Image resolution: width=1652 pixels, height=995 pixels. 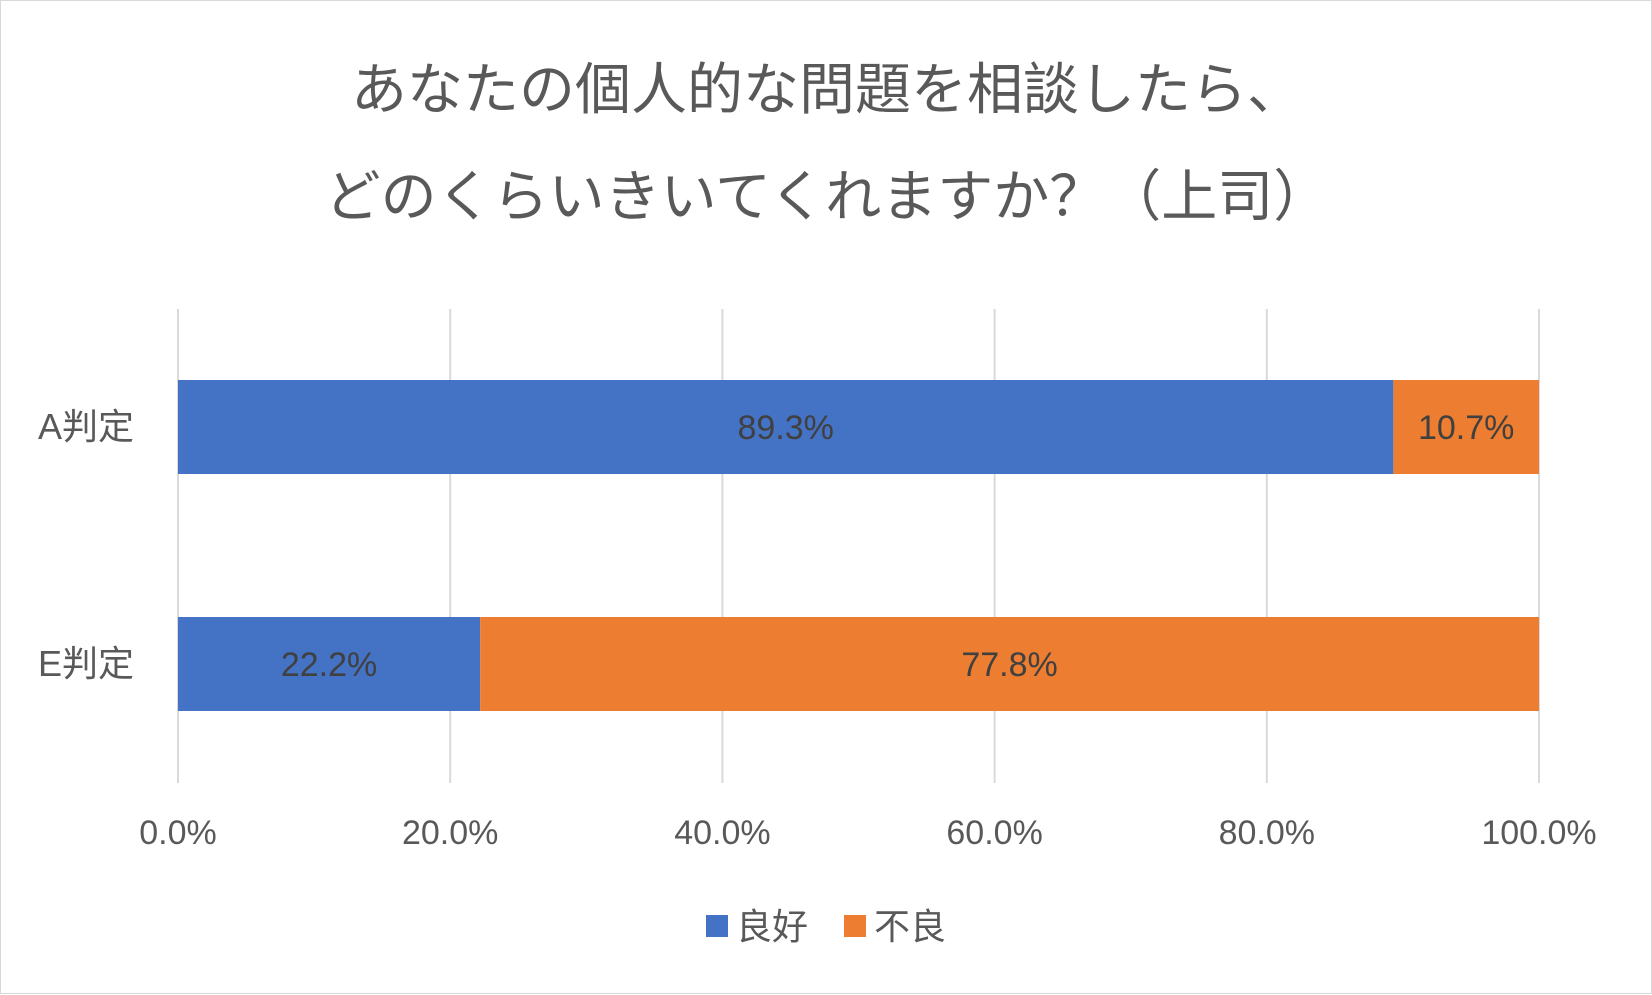 I want to click on x-tick-label-0: 0.0%, so click(x=178, y=833).